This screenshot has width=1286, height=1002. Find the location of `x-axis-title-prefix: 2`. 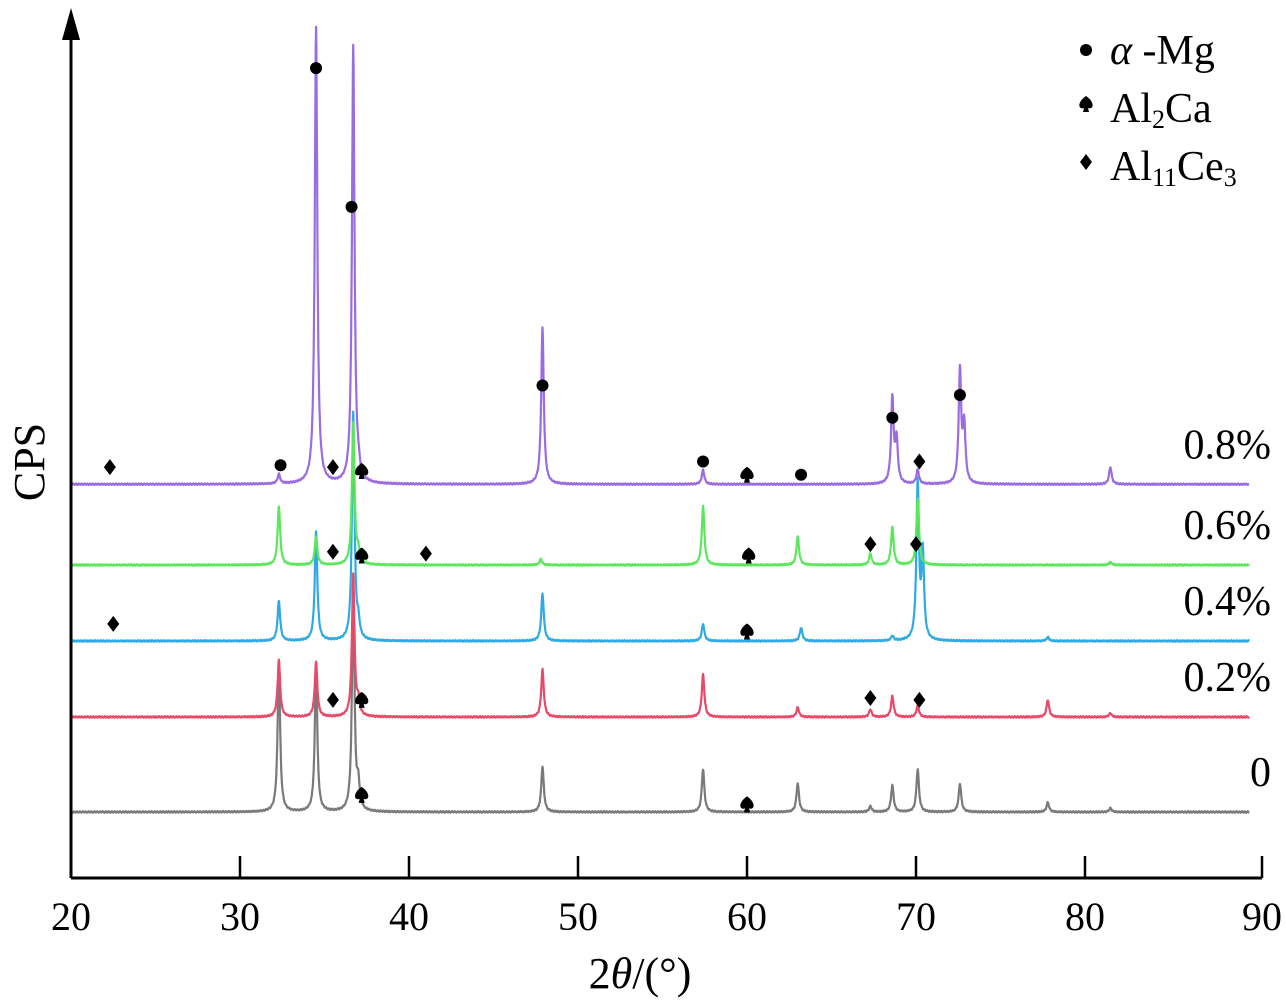

x-axis-title-prefix: 2 is located at coordinates (600, 973).